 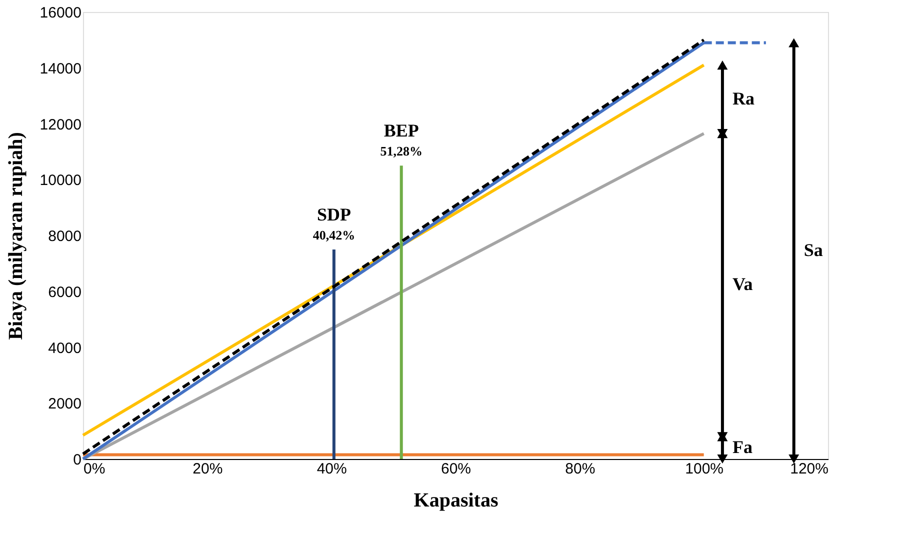 What do you see at coordinates (813, 250) in the screenshot?
I see `annotation: Sa` at bounding box center [813, 250].